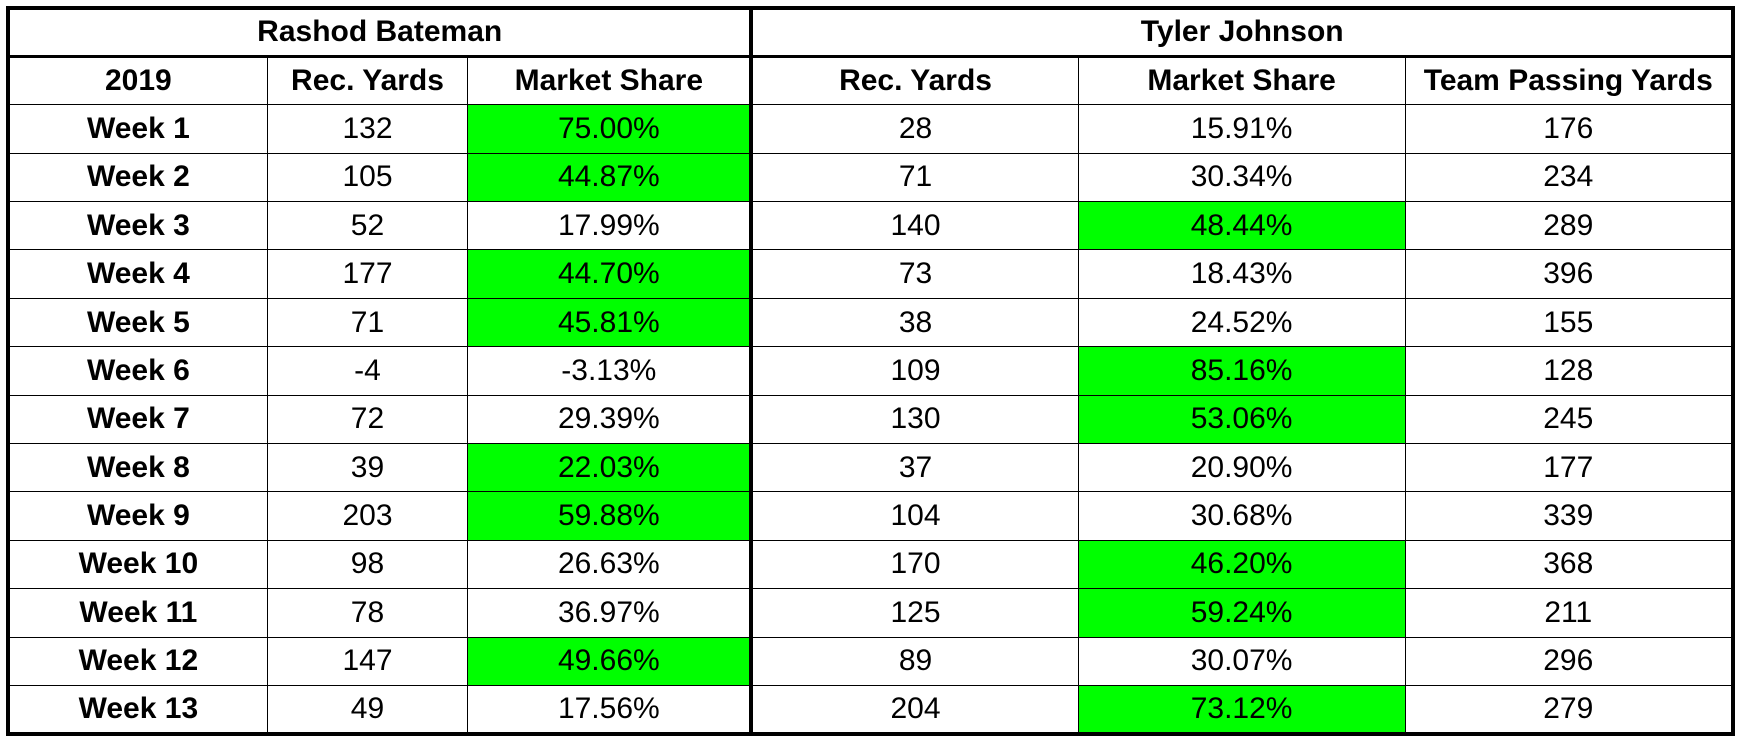  Describe the element at coordinates (367, 419) in the screenshot. I see `rb-rec-yards-cell: 72` at that location.